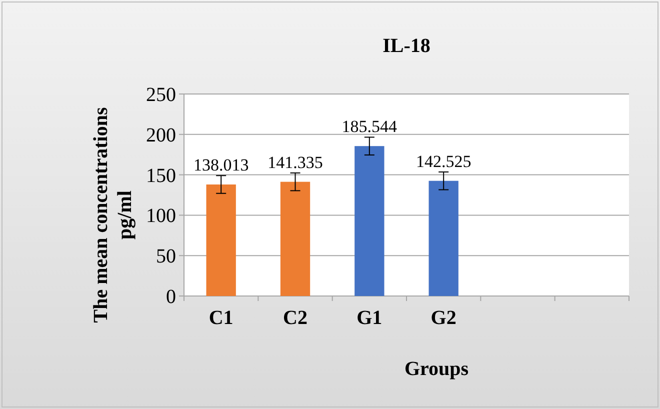  What do you see at coordinates (369, 318) in the screenshot?
I see `x-tick-label: G1` at bounding box center [369, 318].